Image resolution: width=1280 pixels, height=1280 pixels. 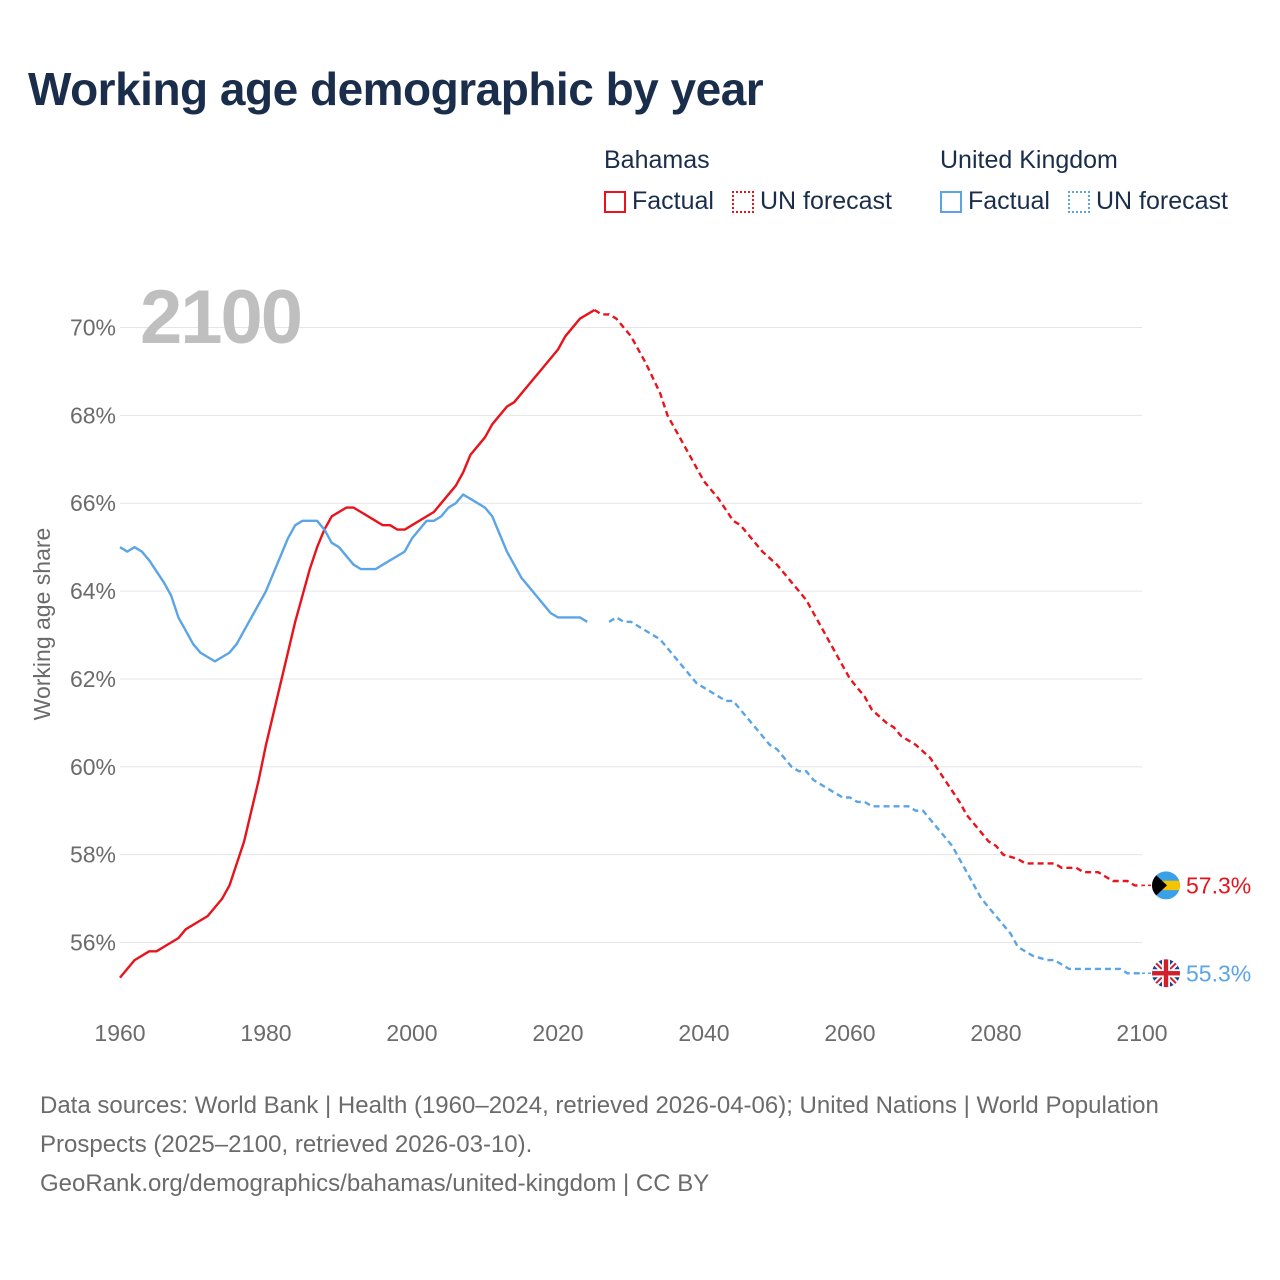 I want to click on bahamas-flag-icon, so click(x=1166, y=885).